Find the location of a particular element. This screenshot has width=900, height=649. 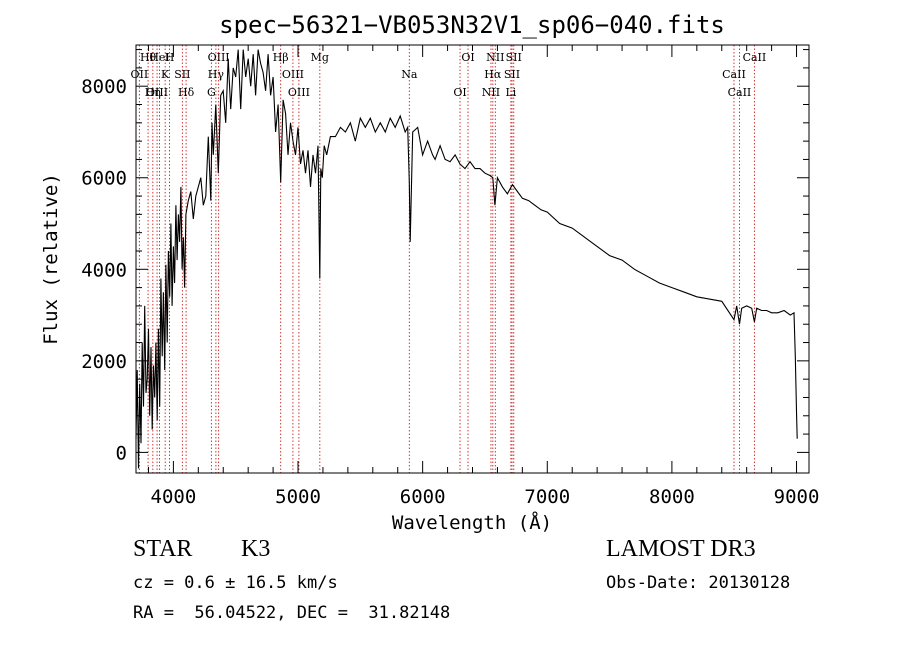

line-label: Hδ is located at coordinates (186, 92).